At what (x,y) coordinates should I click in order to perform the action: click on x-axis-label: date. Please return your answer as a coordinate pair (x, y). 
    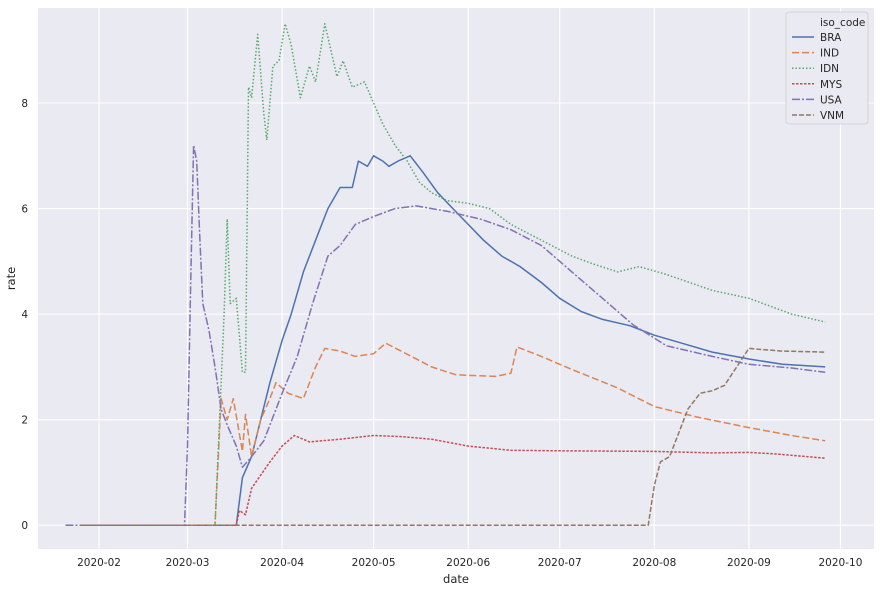
    Looking at the image, I should click on (456, 579).